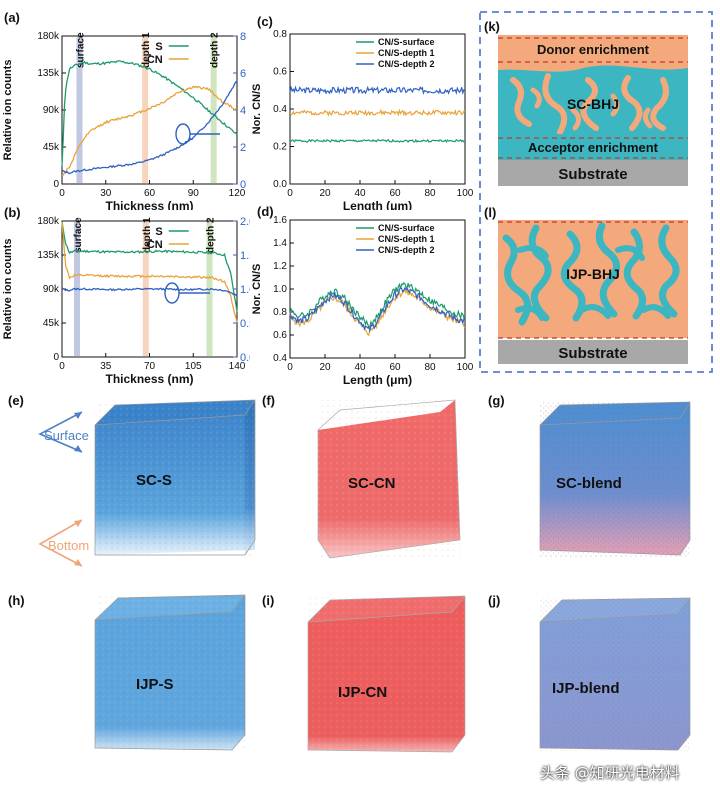 The image size is (720, 791). What do you see at coordinates (406, 250) in the screenshot?
I see `legend-label: CN/S-depth 2` at bounding box center [406, 250].